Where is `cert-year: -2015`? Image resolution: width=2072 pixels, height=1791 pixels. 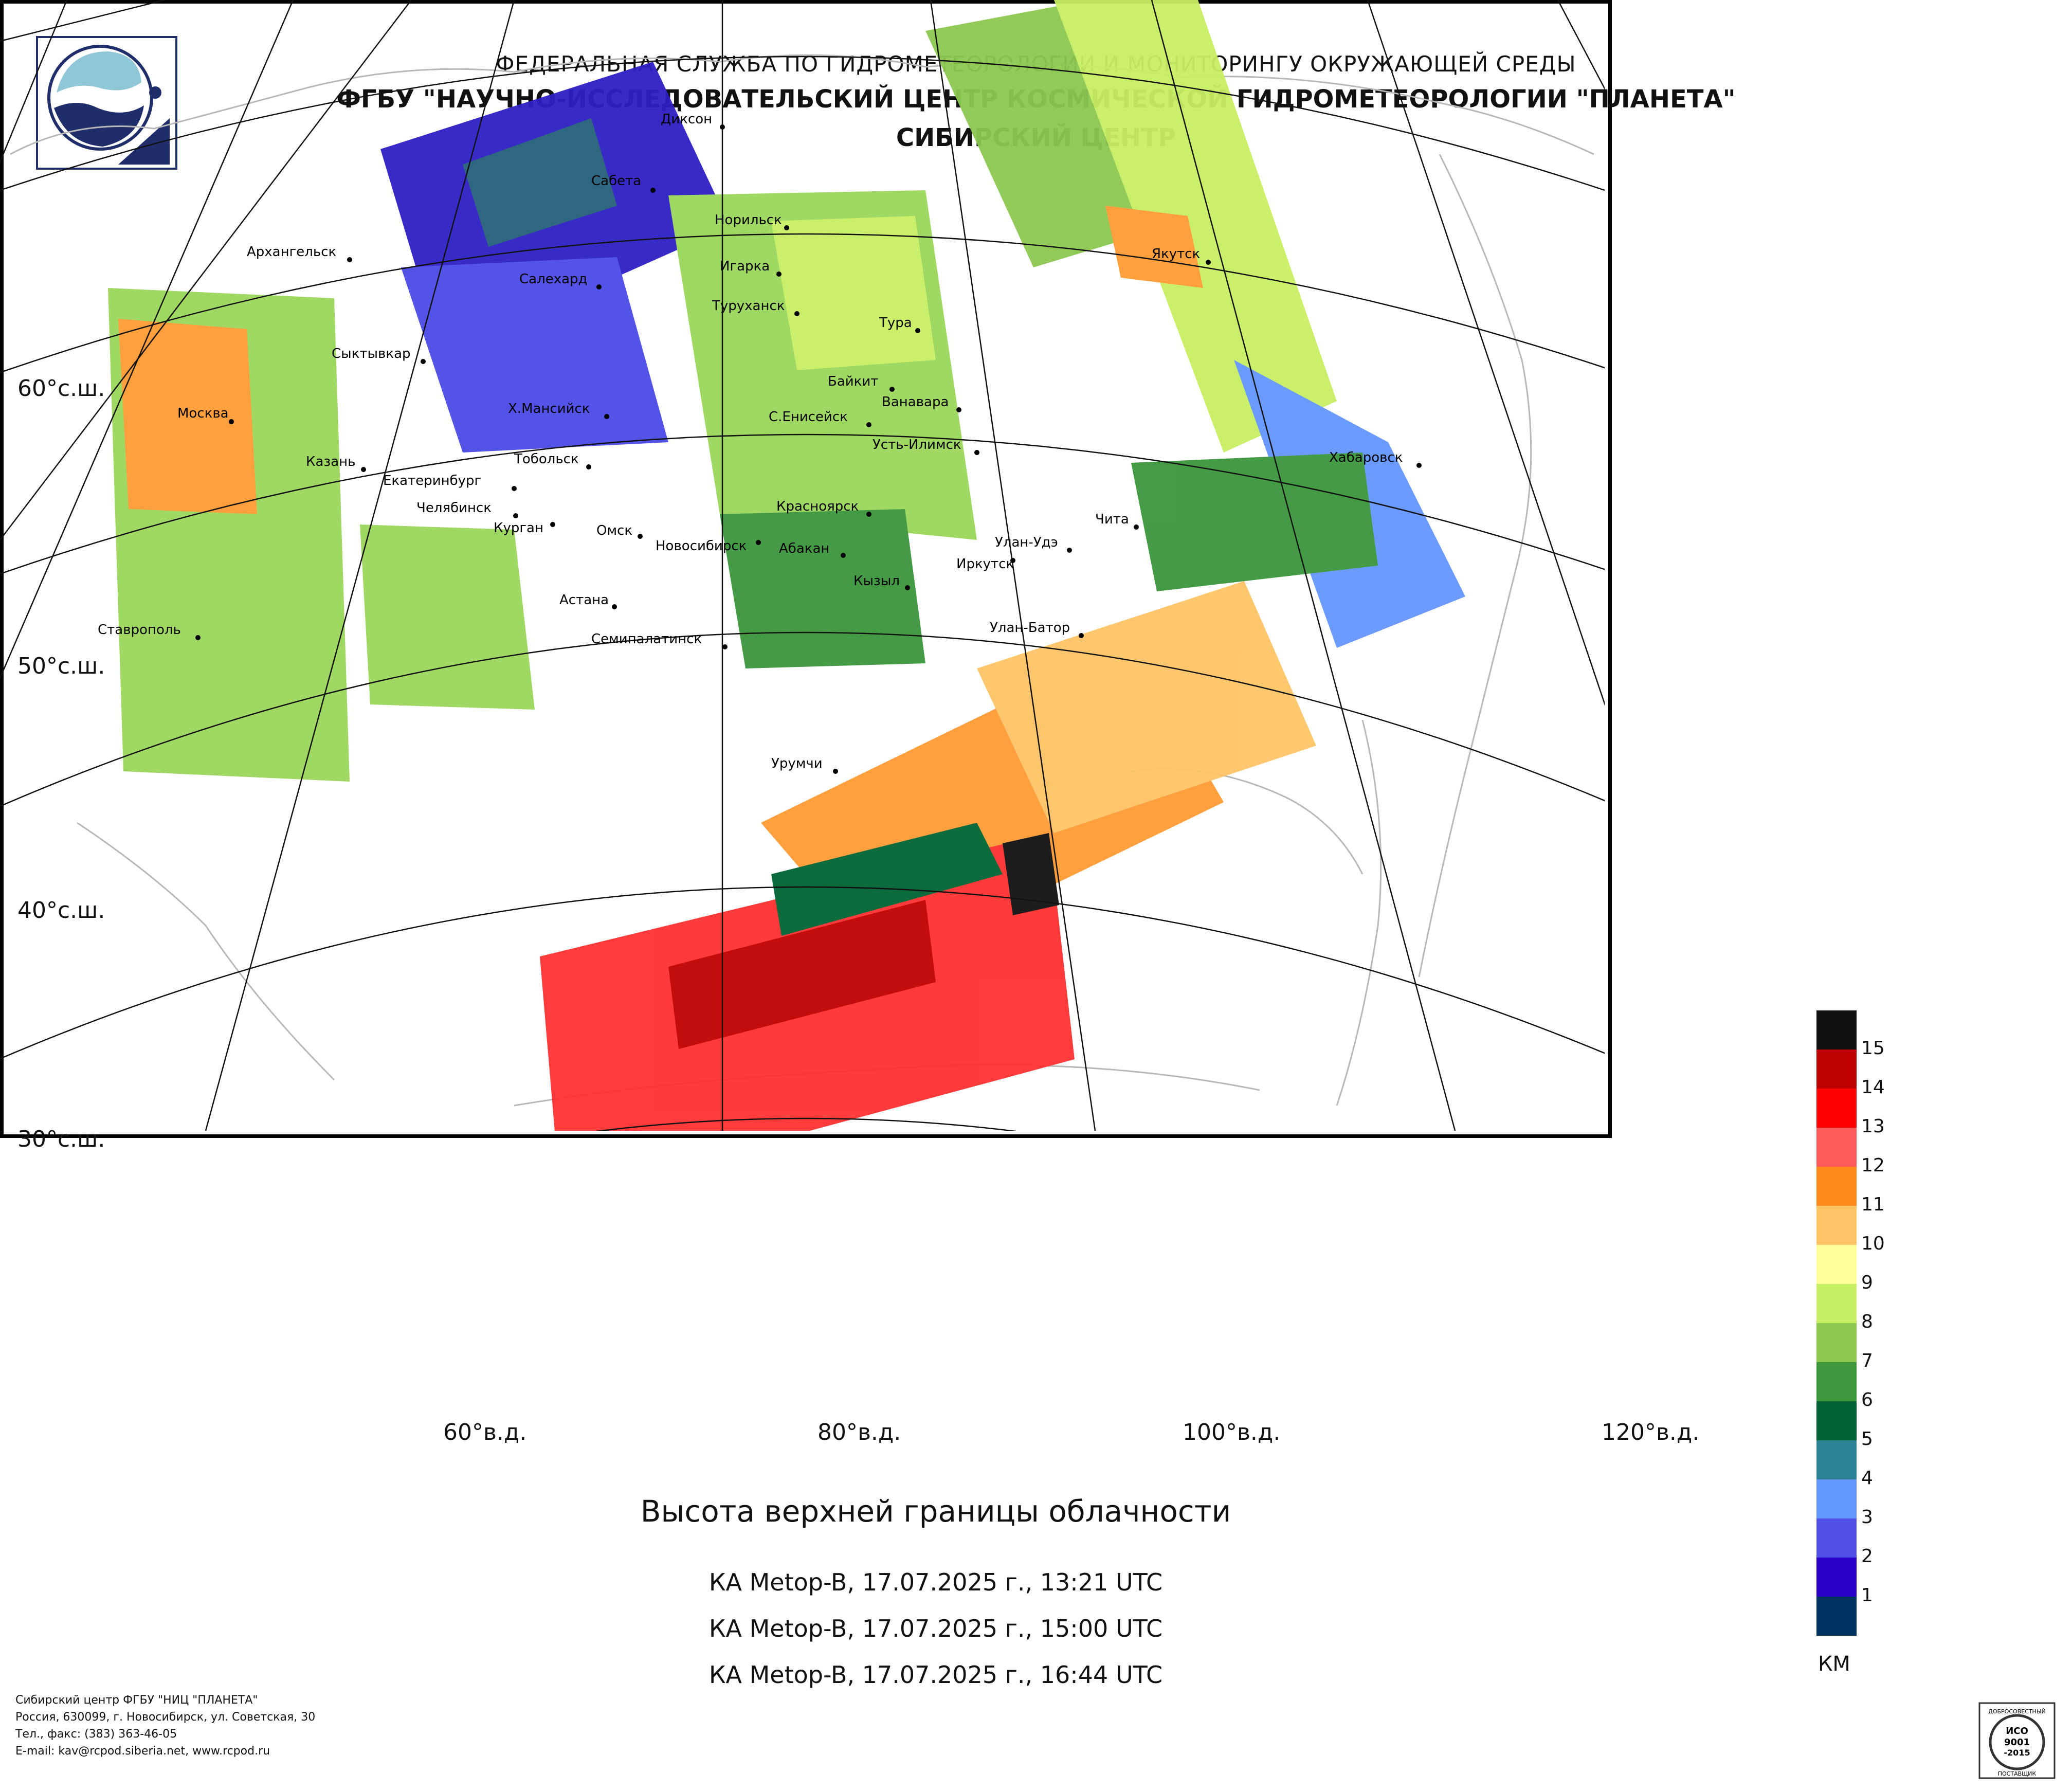
cert-year: -2015 is located at coordinates (2017, 1753).